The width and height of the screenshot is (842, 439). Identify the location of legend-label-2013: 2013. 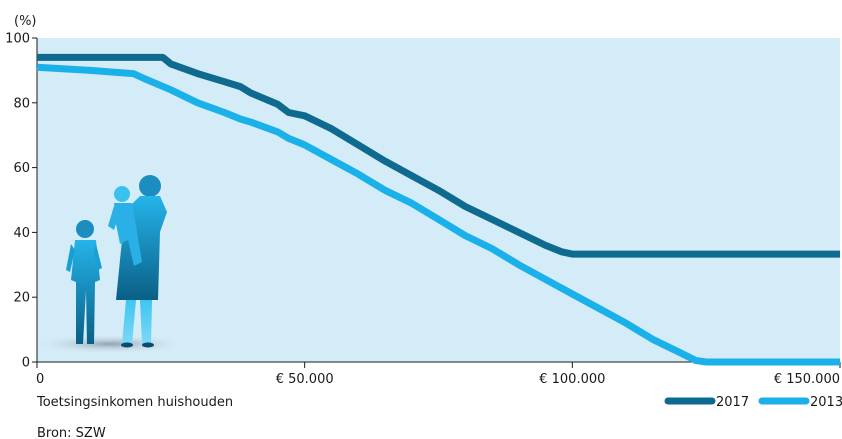
(826, 402).